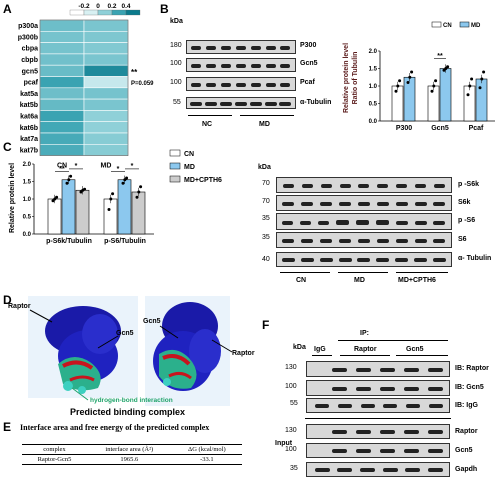 Image resolution: width=500 pixels, height=481 pixels. Describe the element at coordinates (364, 221) in the screenshot. I see `blot-c-ps6` at that location.